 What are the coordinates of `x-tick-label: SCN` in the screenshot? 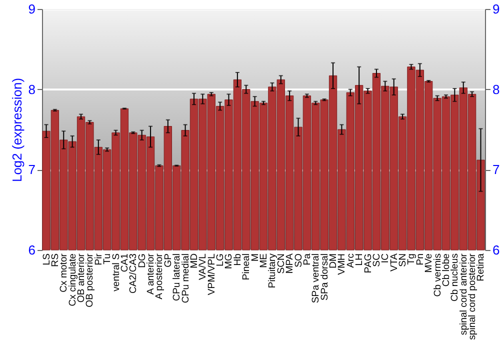 It's located at (281, 263).